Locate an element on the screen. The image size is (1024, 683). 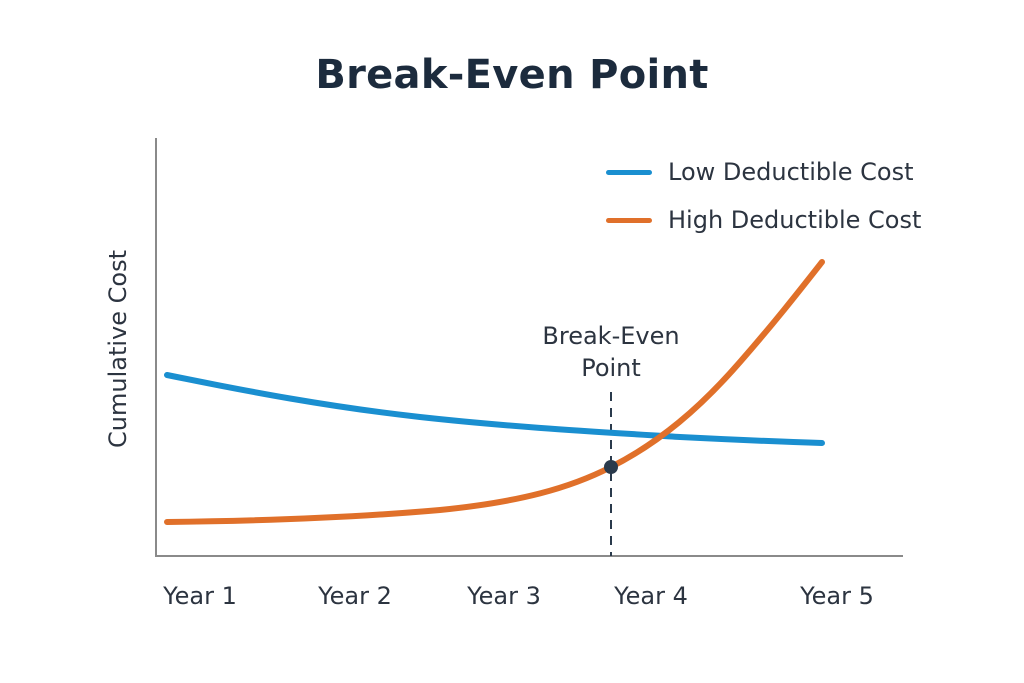
legend: Low Deductible Cost High Deductible Cost is located at coordinates (763, 196).